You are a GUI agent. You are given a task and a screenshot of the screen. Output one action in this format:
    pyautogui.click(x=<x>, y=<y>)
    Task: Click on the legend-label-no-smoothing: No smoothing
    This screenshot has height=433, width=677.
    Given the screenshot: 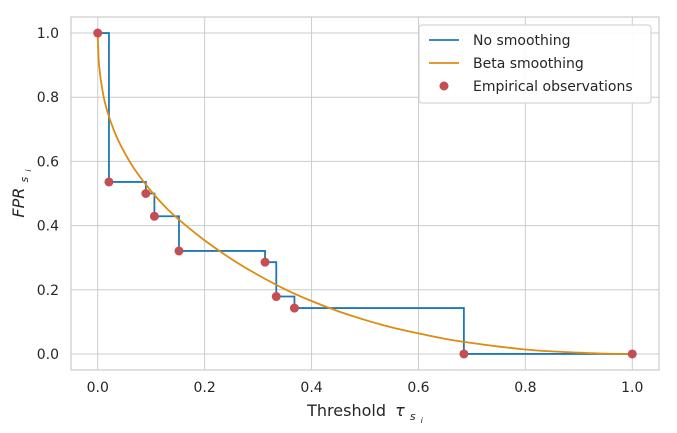 What is the action you would take?
    pyautogui.click(x=522, y=41)
    